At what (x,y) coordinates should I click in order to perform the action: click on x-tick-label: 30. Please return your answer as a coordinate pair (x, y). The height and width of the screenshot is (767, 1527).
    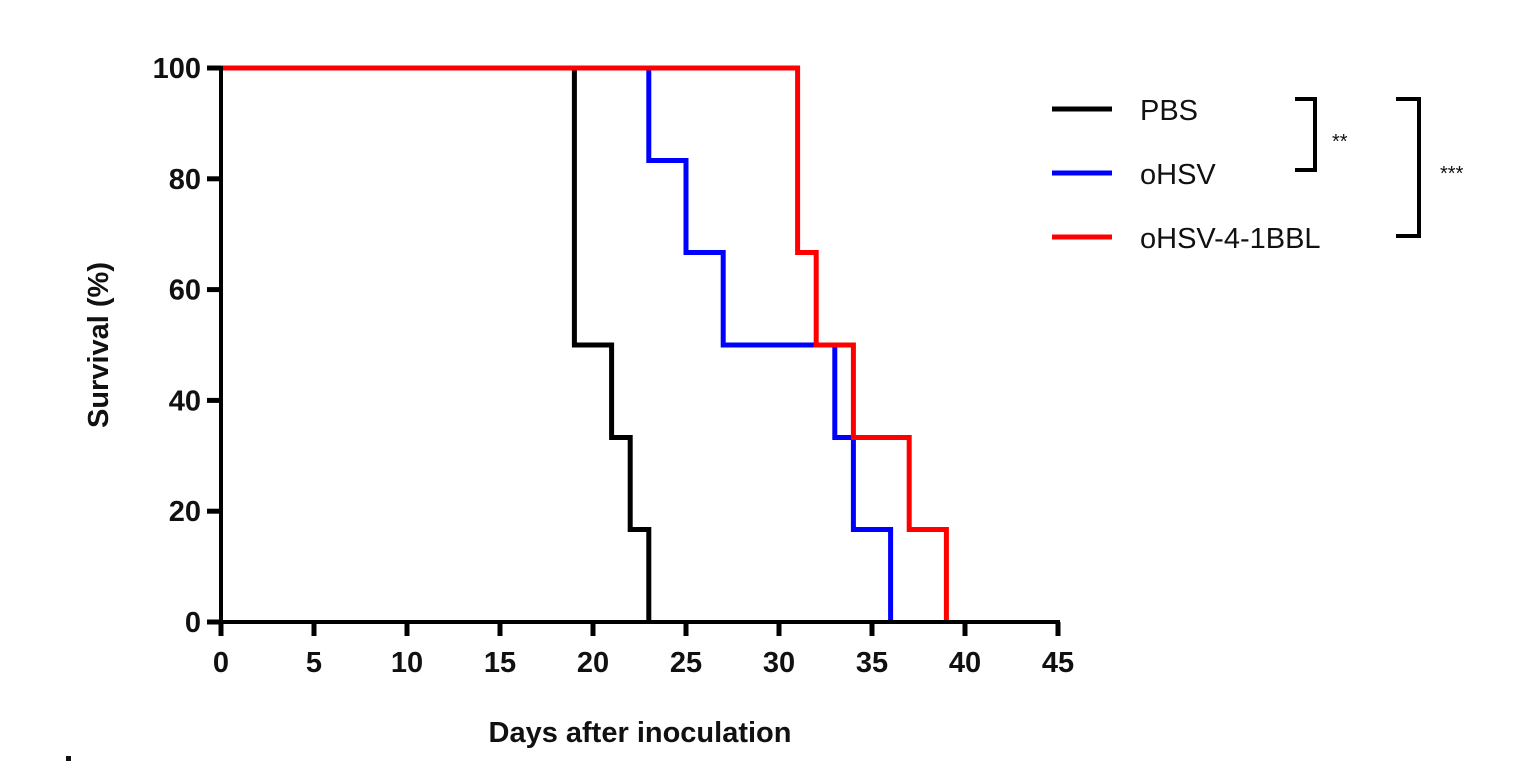
    Looking at the image, I should click on (779, 663).